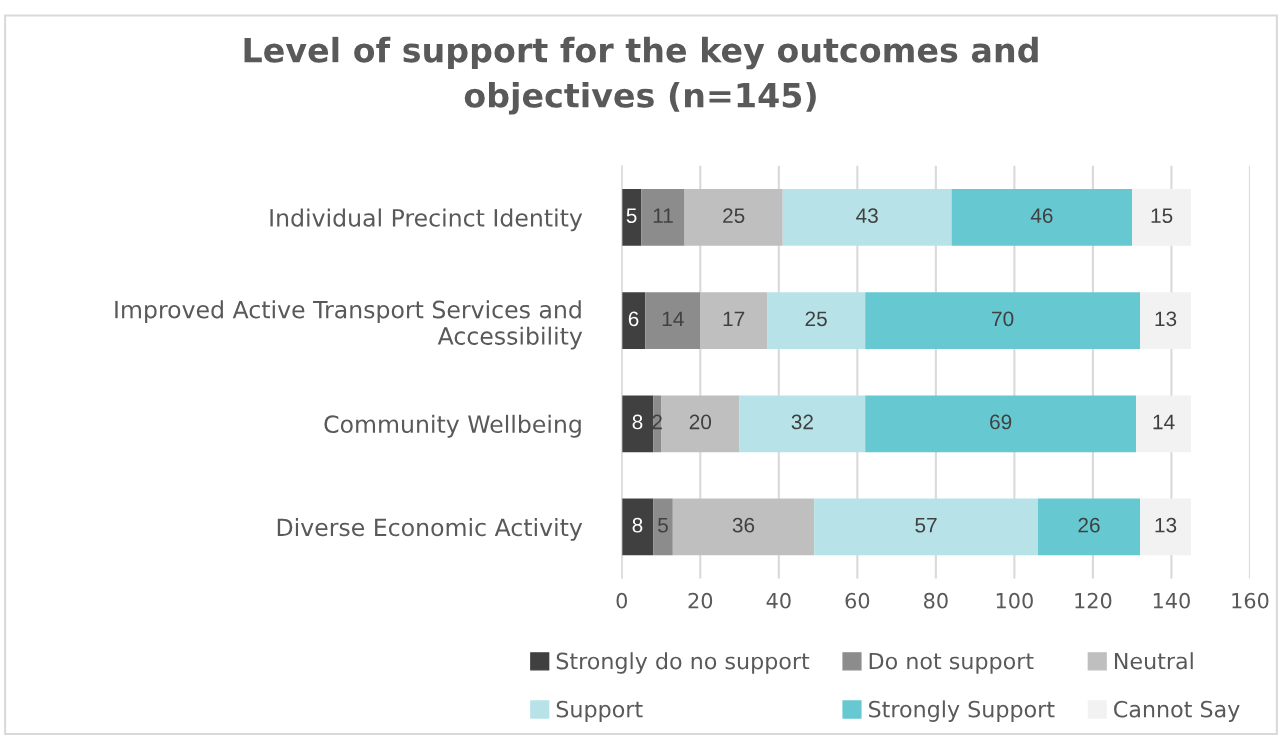 This screenshot has width=1282, height=737. What do you see at coordinates (778, 600) in the screenshot?
I see `x-tick-label: 40` at bounding box center [778, 600].